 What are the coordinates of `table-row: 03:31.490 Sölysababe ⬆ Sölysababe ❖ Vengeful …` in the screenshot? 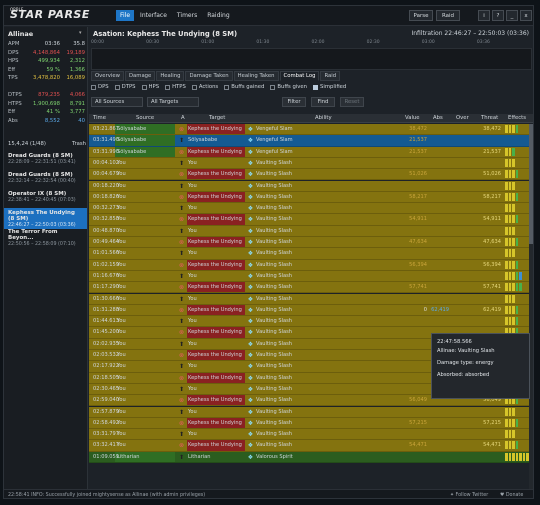 It's located at (311, 141).